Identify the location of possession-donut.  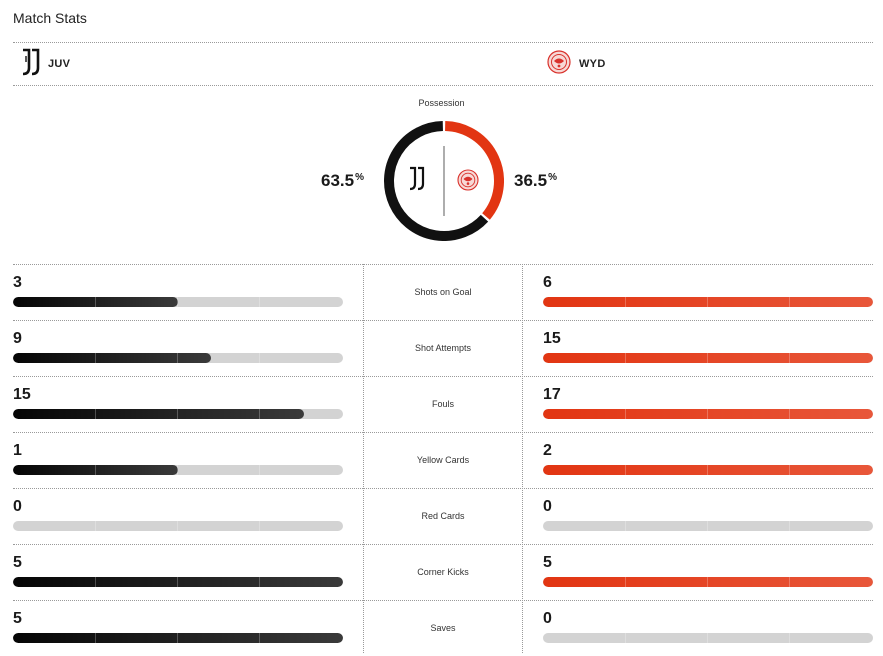
(444, 181).